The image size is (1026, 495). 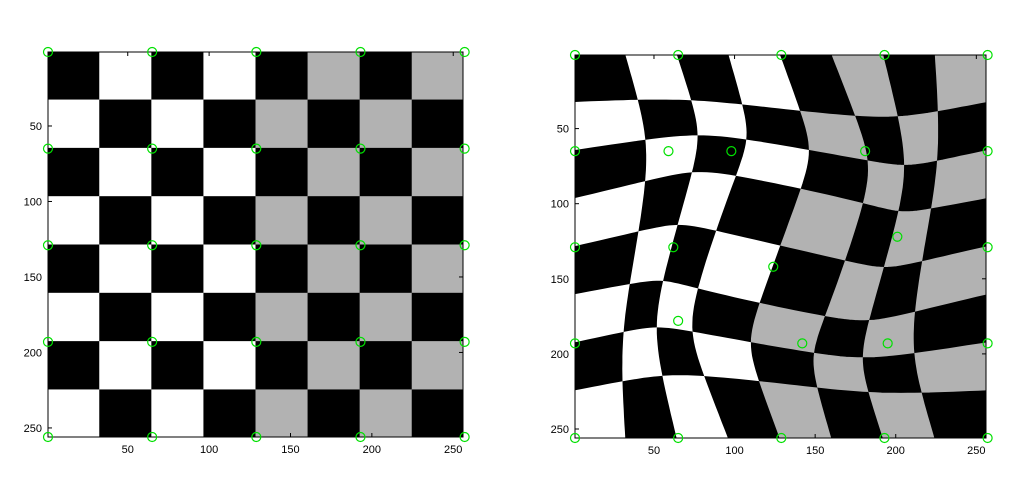 I want to click on y-tick-label: 150, so click(x=560, y=280).